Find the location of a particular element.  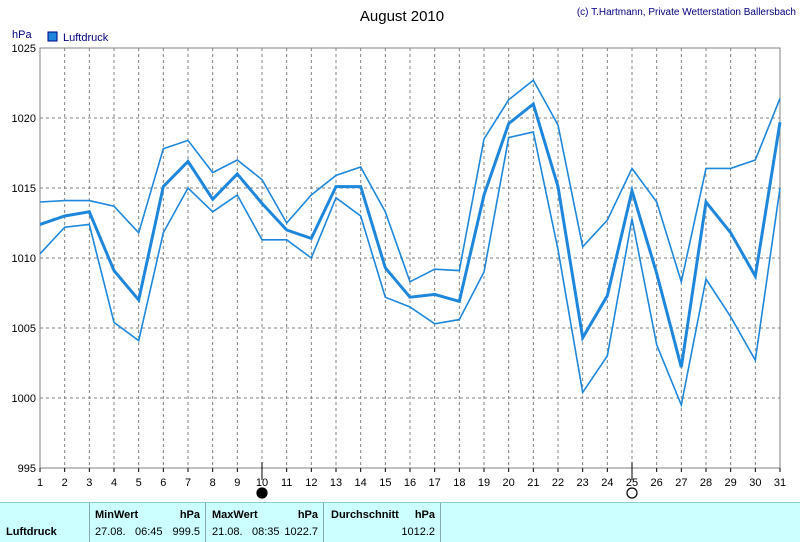

y-tick-label: 1015 is located at coordinates (24, 189).